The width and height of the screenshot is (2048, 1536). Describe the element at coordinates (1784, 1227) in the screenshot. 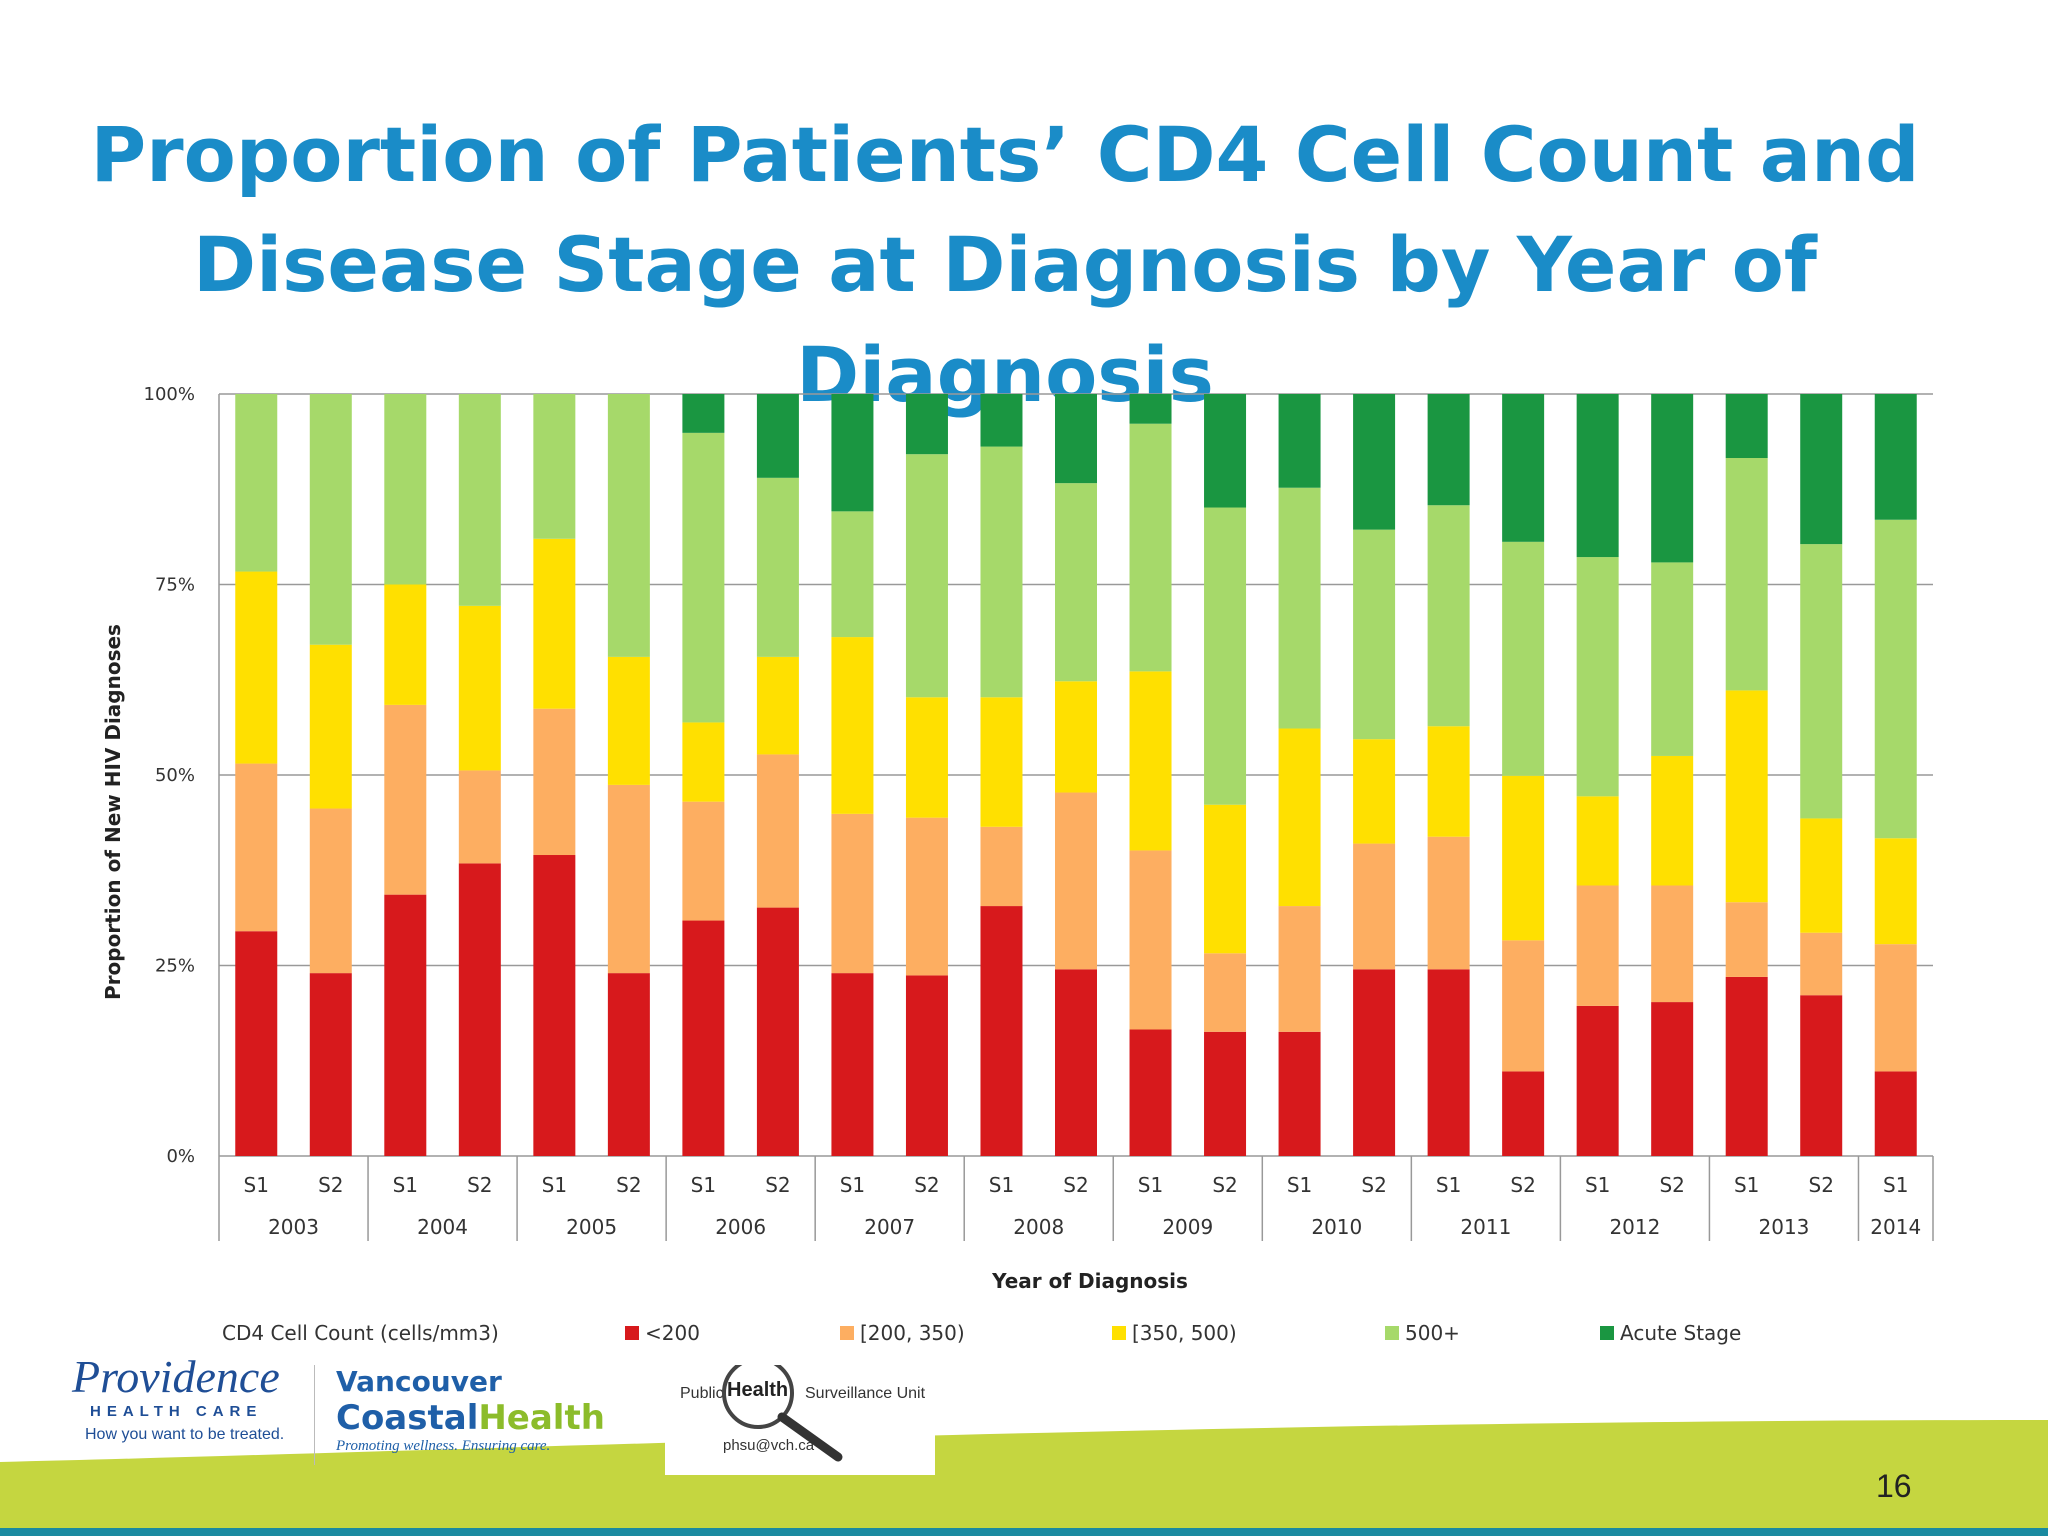

I see `year-label: 2013` at that location.